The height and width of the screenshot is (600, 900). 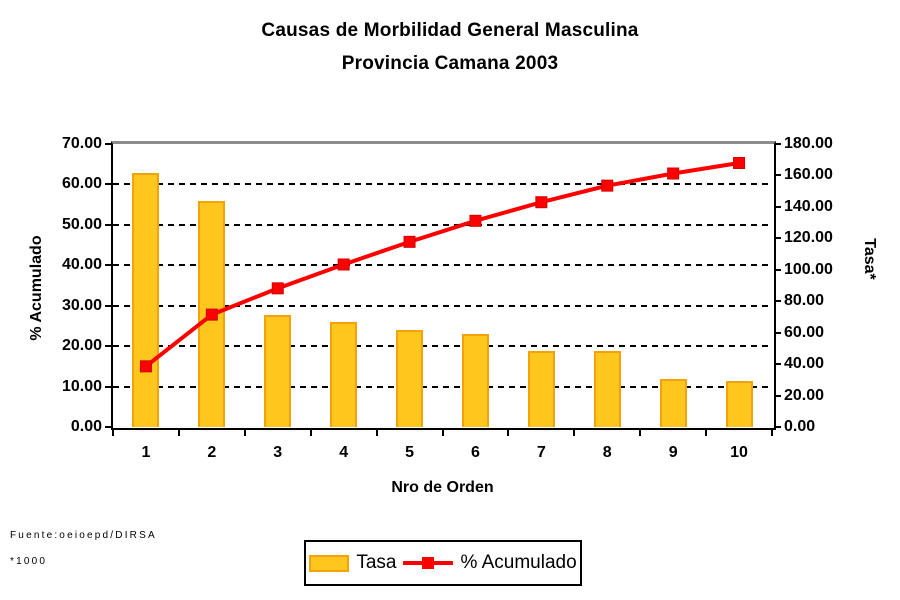 What do you see at coordinates (442, 487) in the screenshot?
I see `x-axis-title: Nro de Orden` at bounding box center [442, 487].